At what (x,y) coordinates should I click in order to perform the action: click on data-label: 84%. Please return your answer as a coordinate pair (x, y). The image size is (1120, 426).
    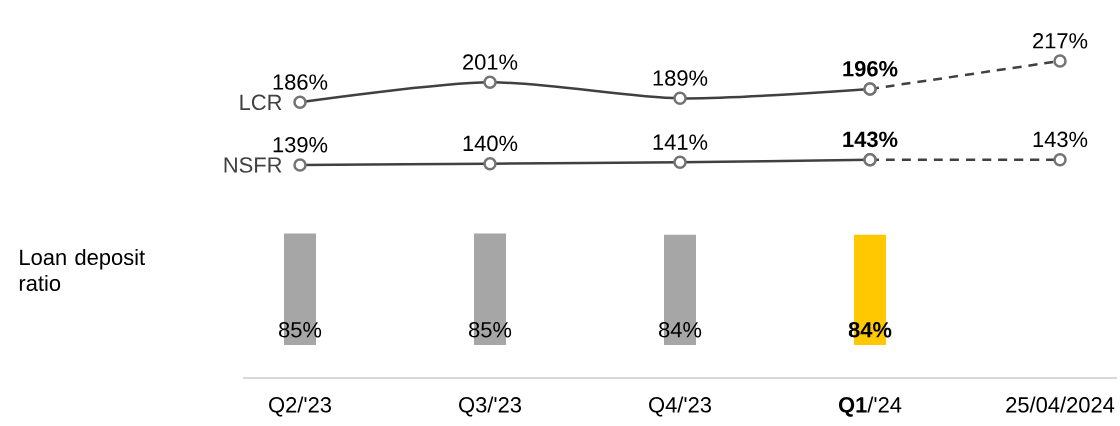
    Looking at the image, I should click on (680, 329).